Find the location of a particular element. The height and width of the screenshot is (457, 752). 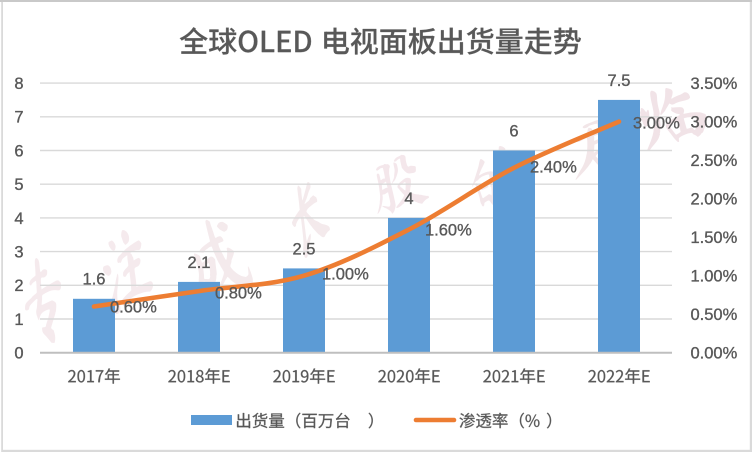

svg-text: 2.00% is located at coordinates (714, 200).